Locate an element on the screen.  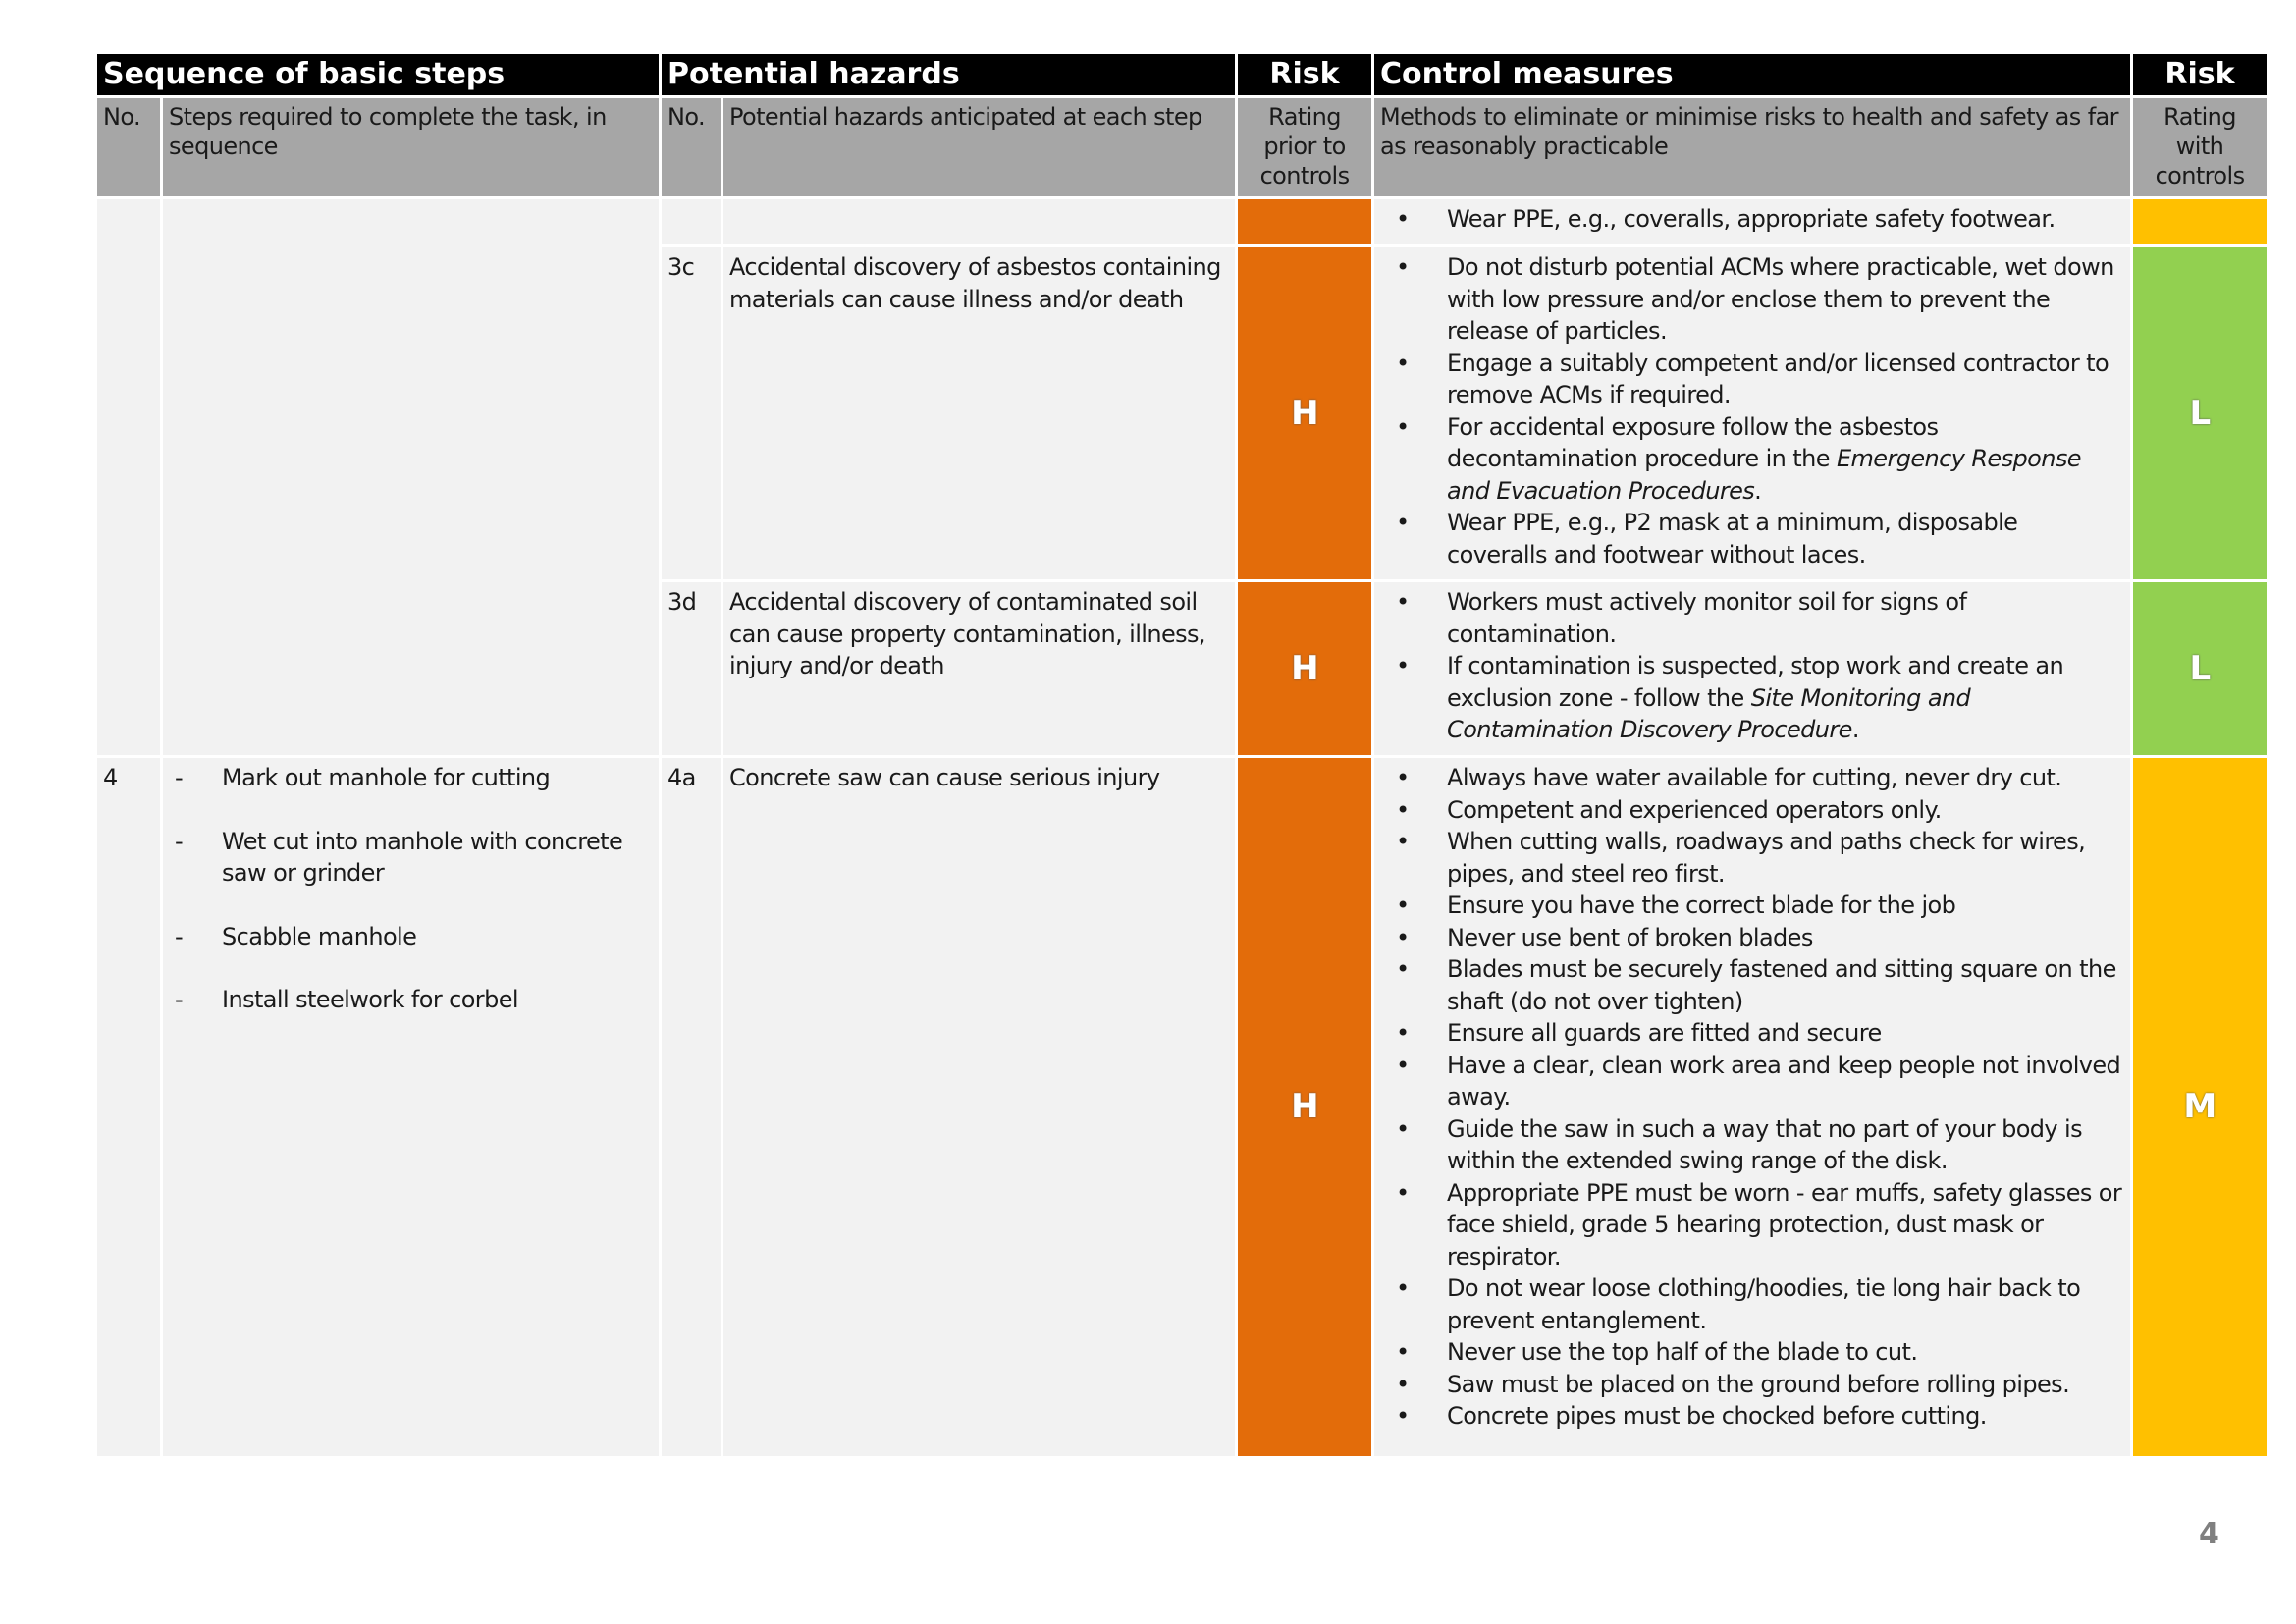
control-item: Never use bent of broken blades is located at coordinates (1760, 938).